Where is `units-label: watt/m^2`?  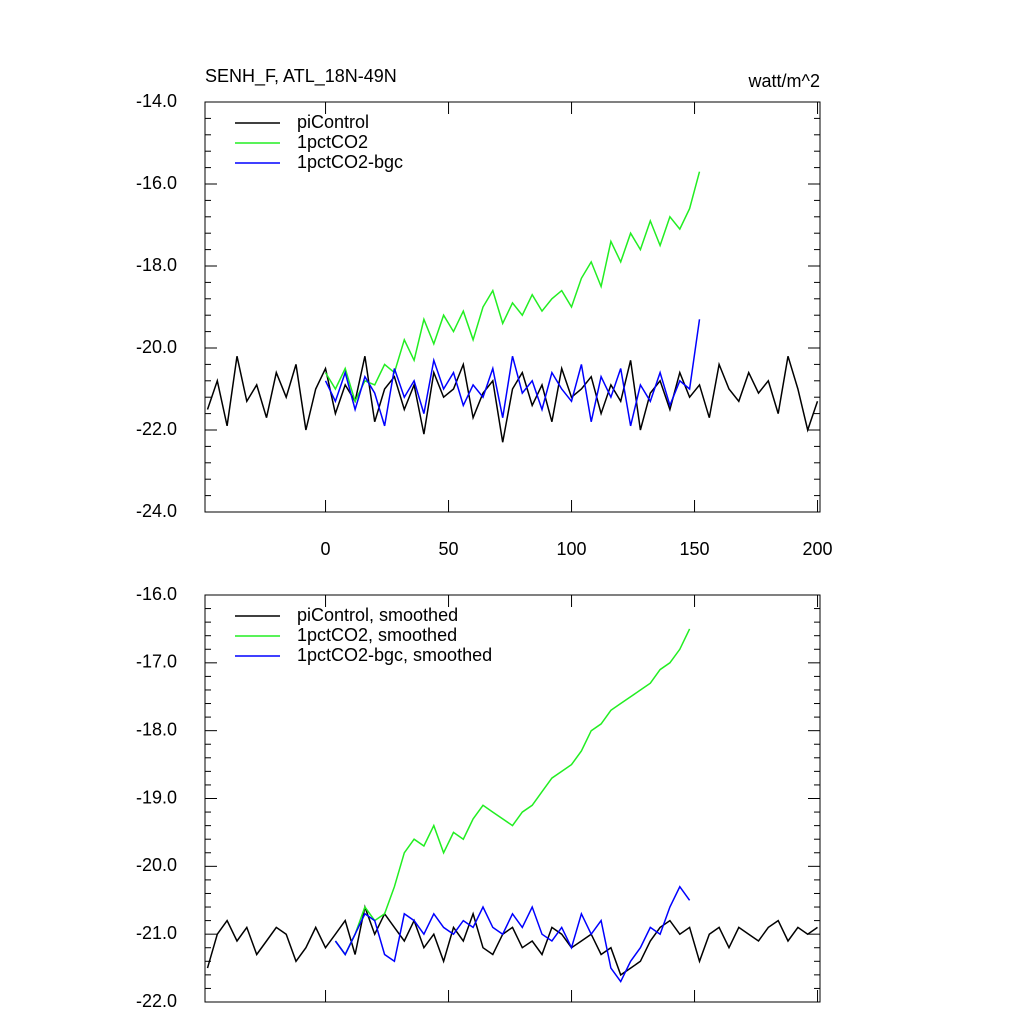 units-label: watt/m^2 is located at coordinates (784, 81).